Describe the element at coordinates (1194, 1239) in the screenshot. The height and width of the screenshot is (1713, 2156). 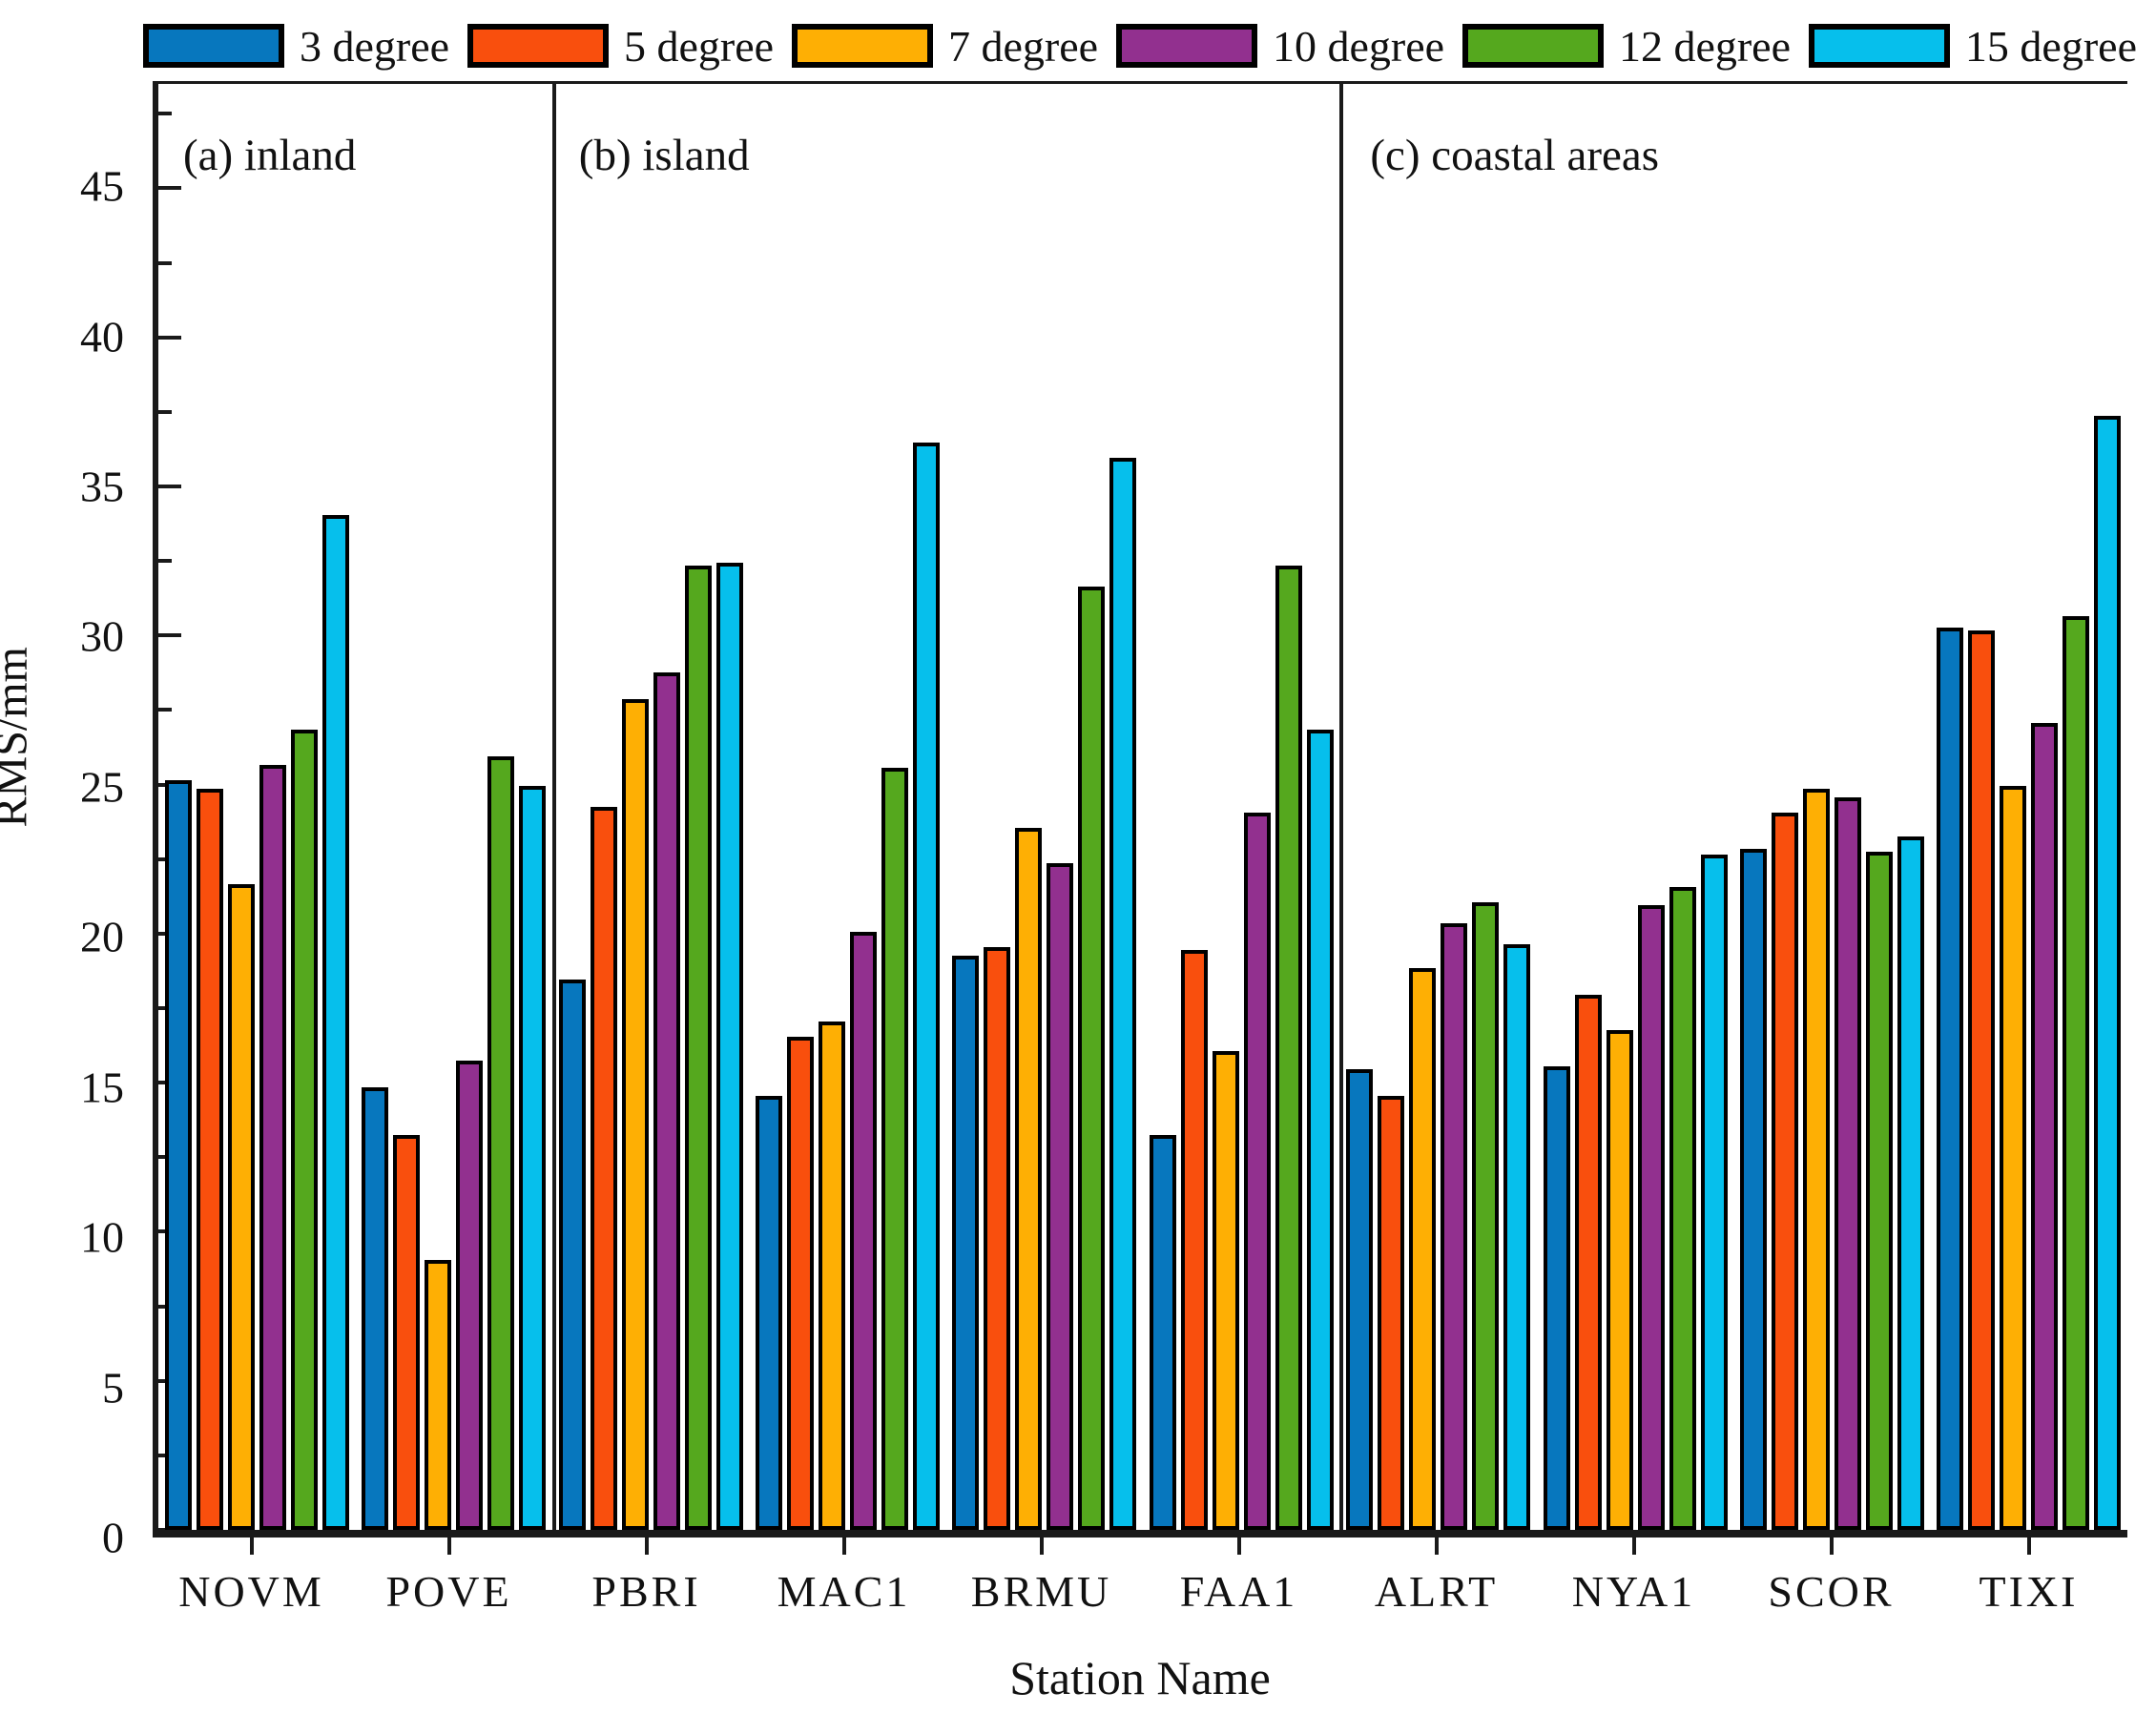
I see `bar-faa1-5-degree` at that location.